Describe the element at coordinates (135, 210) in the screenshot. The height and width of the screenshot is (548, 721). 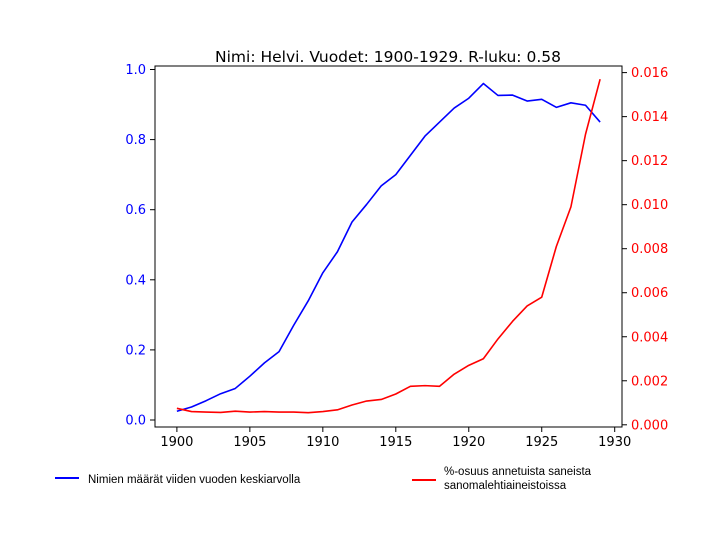
I see `y-left-tick-label: 0.6` at that location.